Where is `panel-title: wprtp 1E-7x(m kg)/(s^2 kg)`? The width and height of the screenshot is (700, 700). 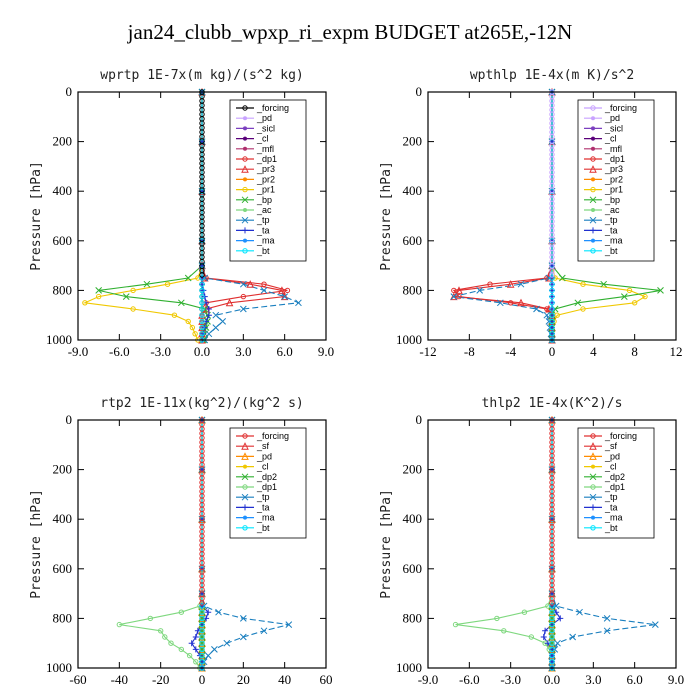 panel-title: wprtp 1E-7x(m kg)/(s^2 kg) is located at coordinates (202, 75).